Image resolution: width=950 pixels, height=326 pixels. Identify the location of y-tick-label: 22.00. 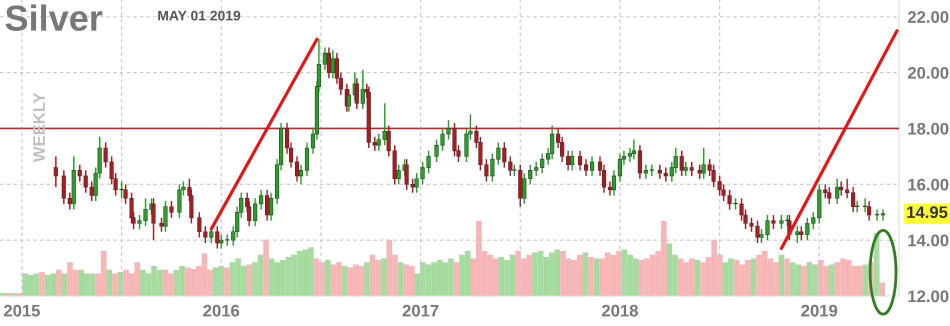
(928, 17).